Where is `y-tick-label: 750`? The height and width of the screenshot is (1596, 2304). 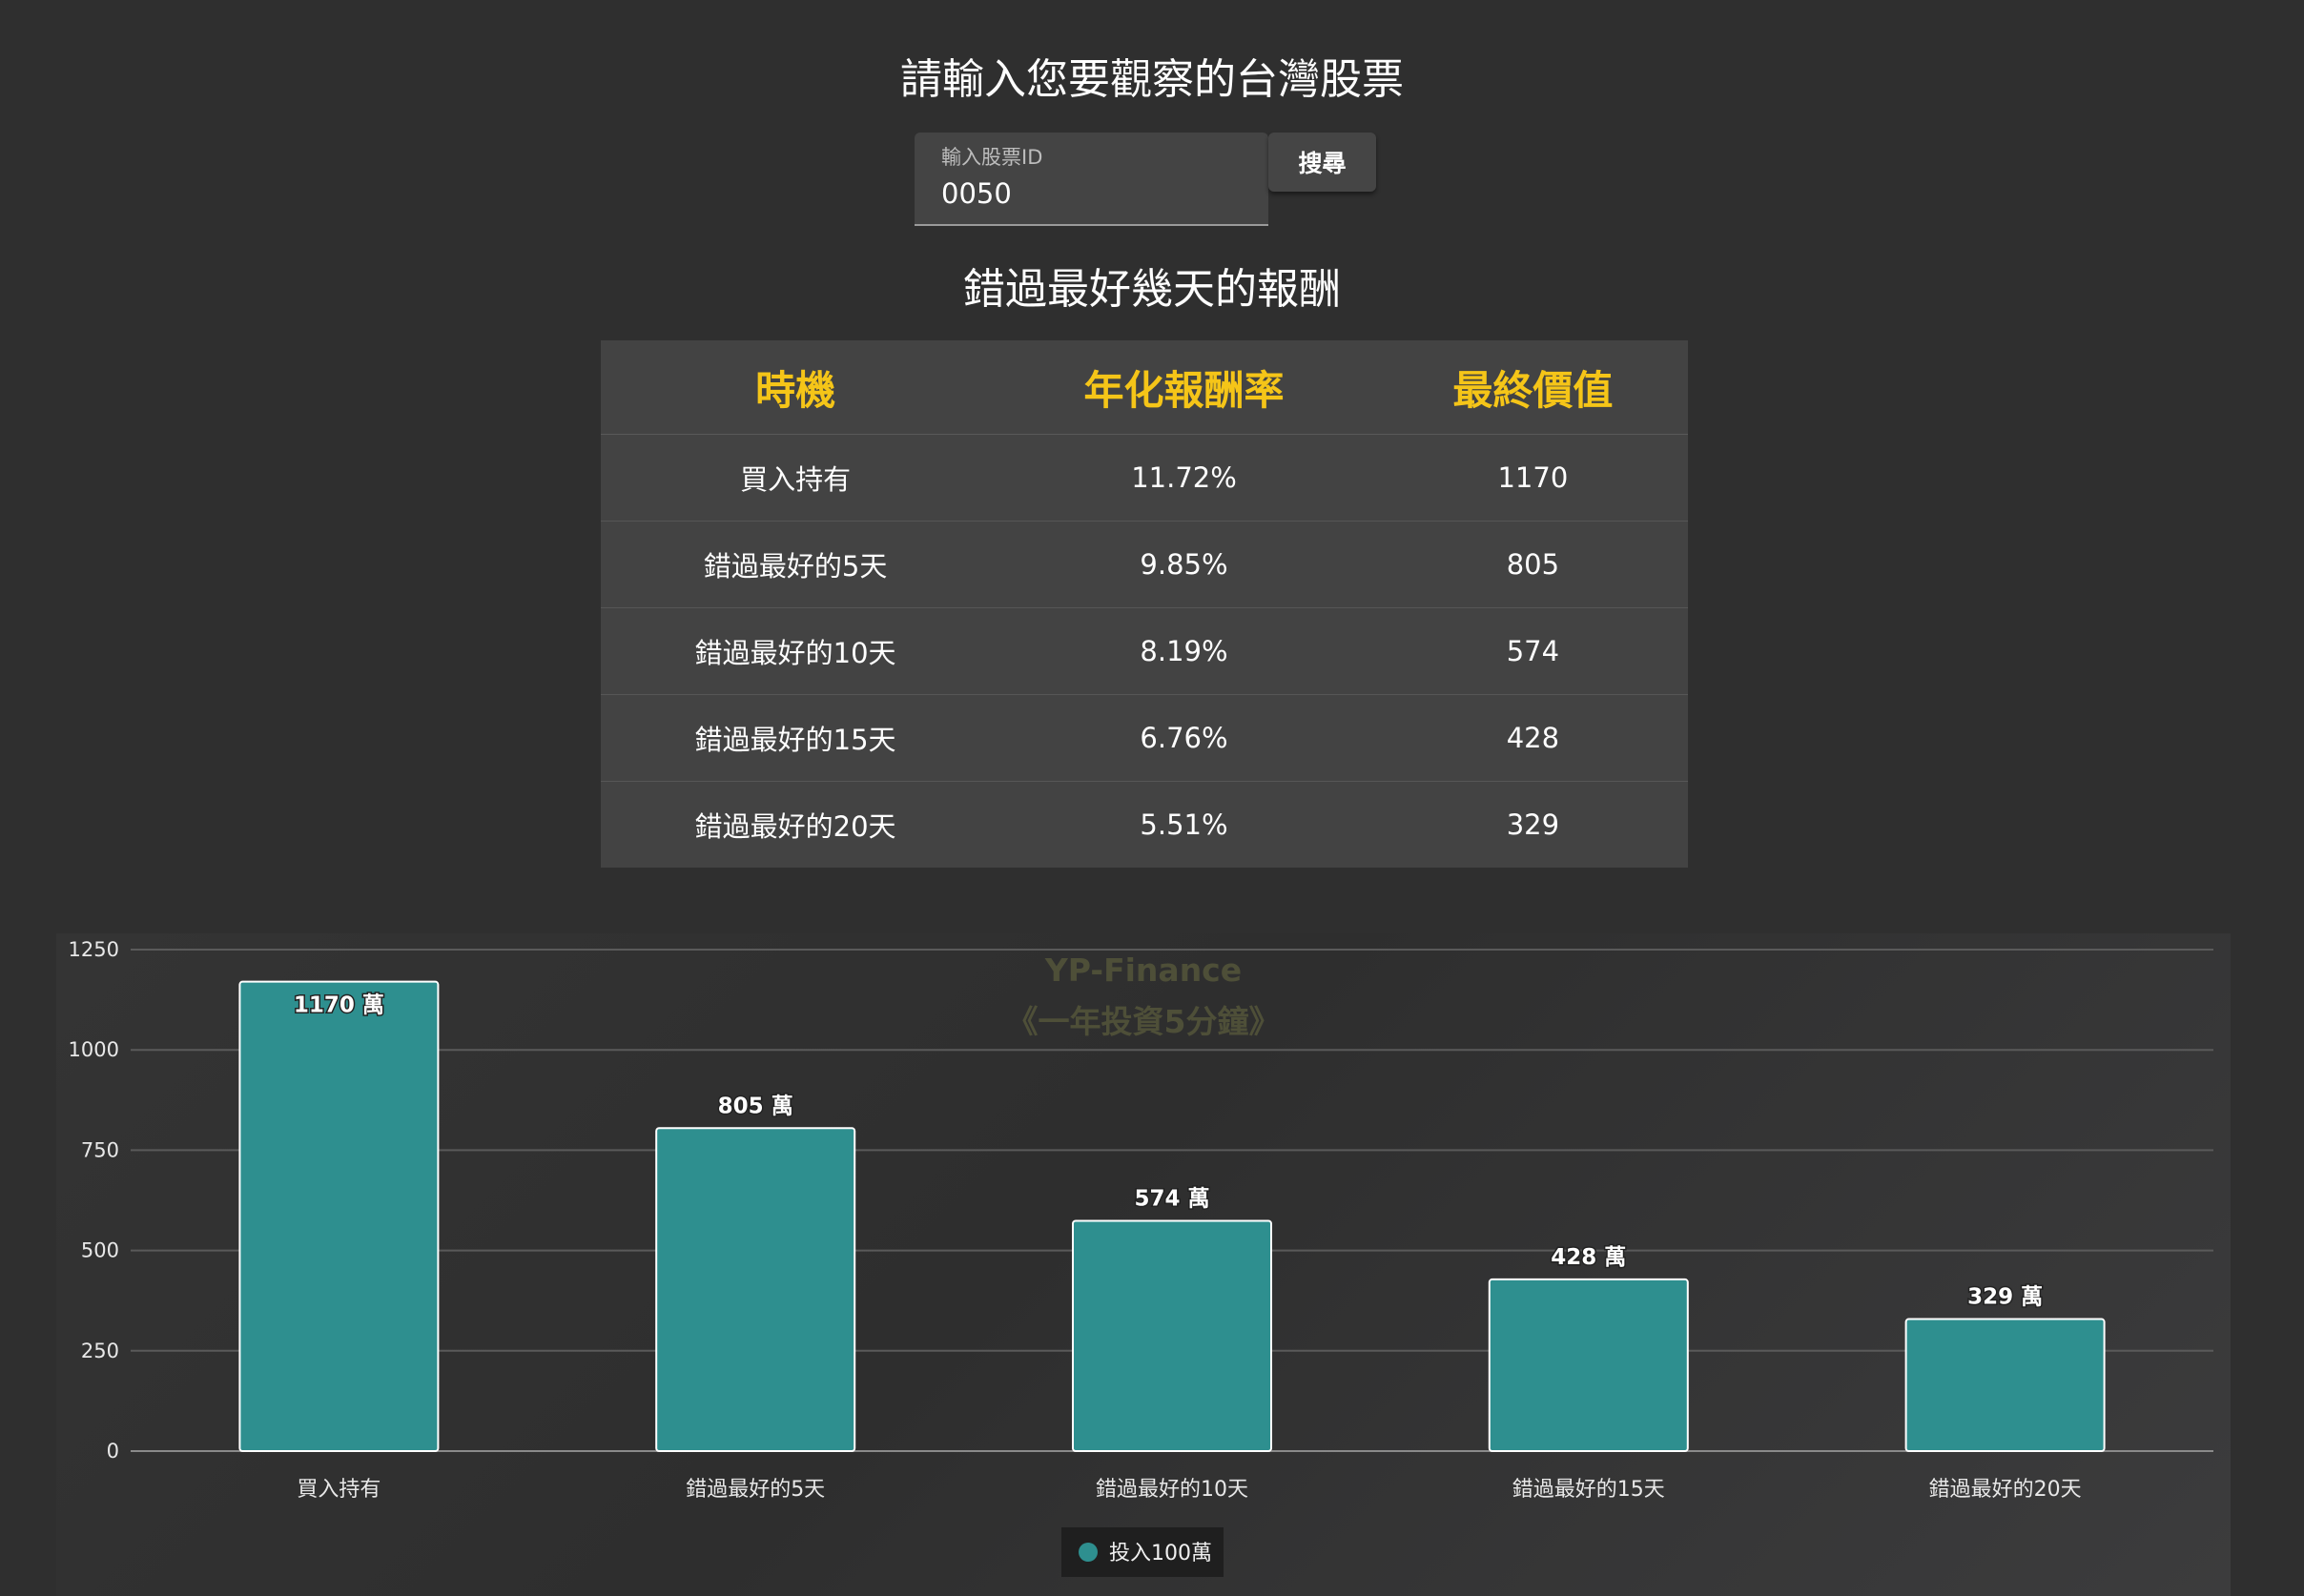 y-tick-label: 750 is located at coordinates (100, 1150).